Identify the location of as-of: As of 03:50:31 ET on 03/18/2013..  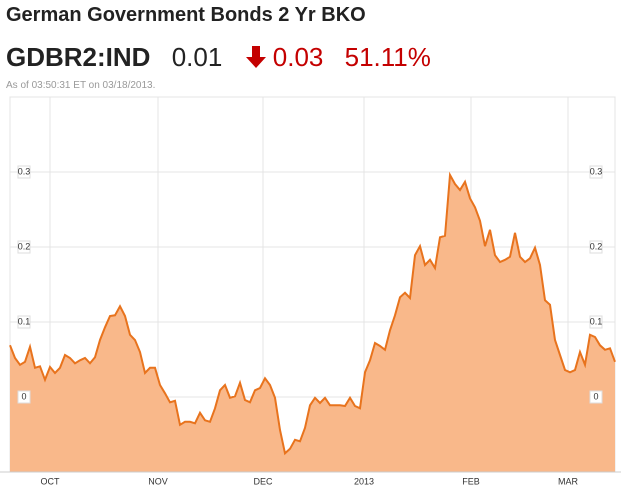
(81, 85).